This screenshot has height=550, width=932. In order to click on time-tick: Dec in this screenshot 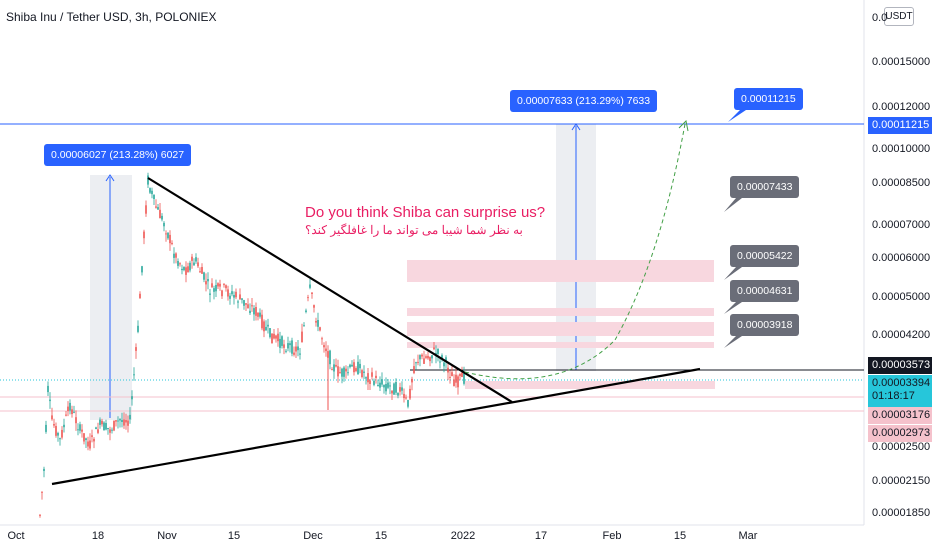, I will do `click(313, 536)`.